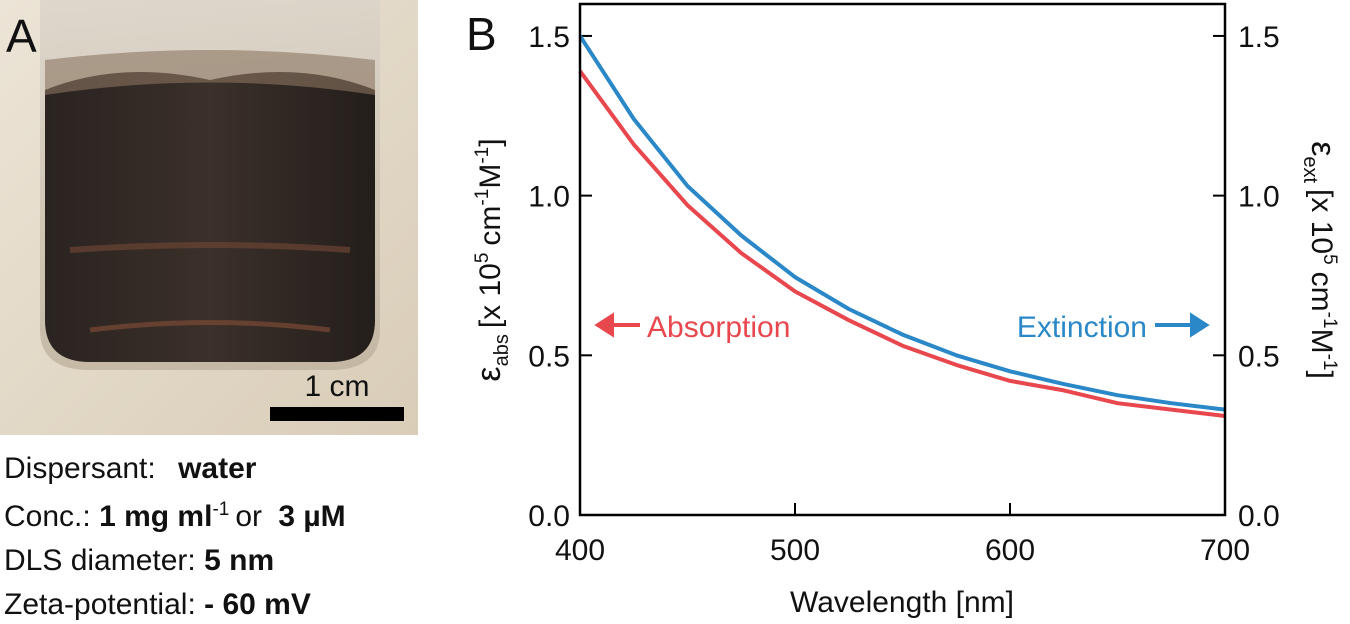 This screenshot has width=1350, height=624. I want to click on y-tick-label: 1.5, so click(549, 37).